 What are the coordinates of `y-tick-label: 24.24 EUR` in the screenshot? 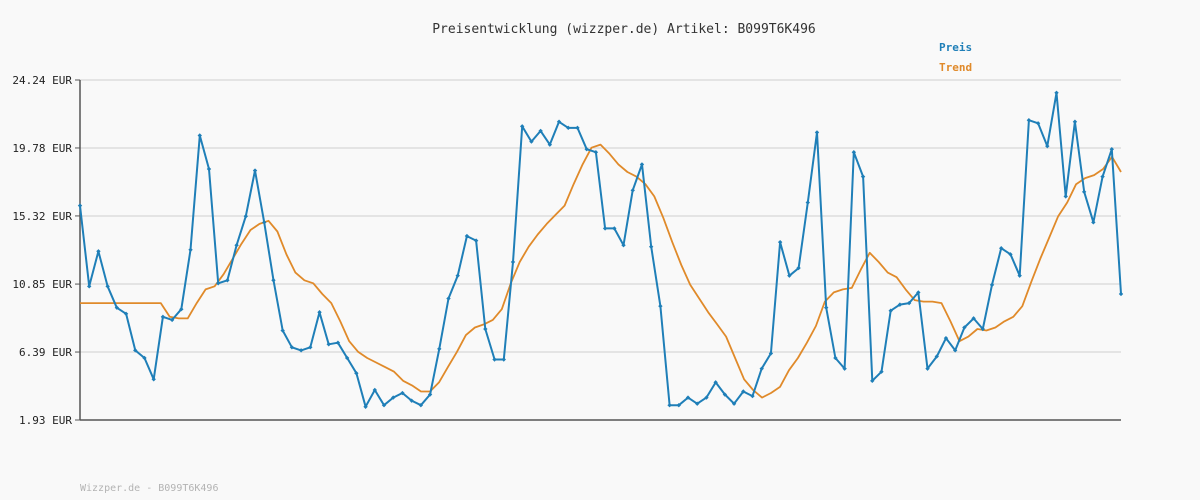 It's located at (42, 80).